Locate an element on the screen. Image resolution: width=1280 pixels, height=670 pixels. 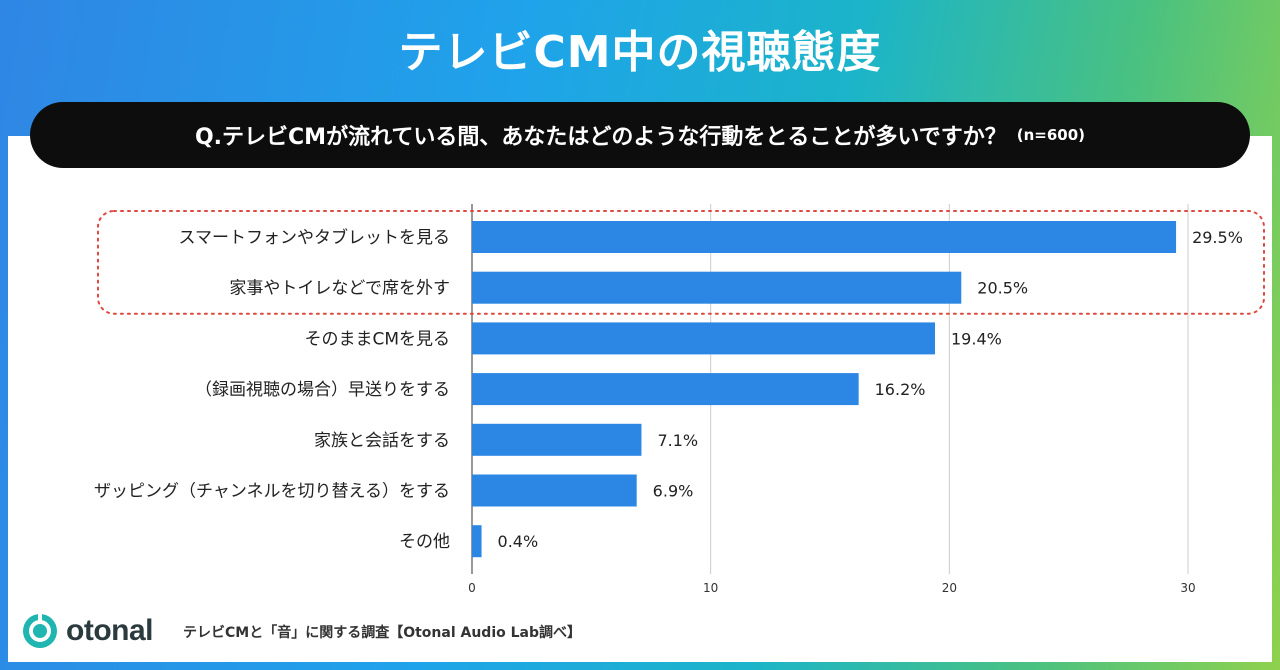
source-note: テレビCMと「音」に関する調査【Otonal Audio Lab調べ】 is located at coordinates (382, 633).